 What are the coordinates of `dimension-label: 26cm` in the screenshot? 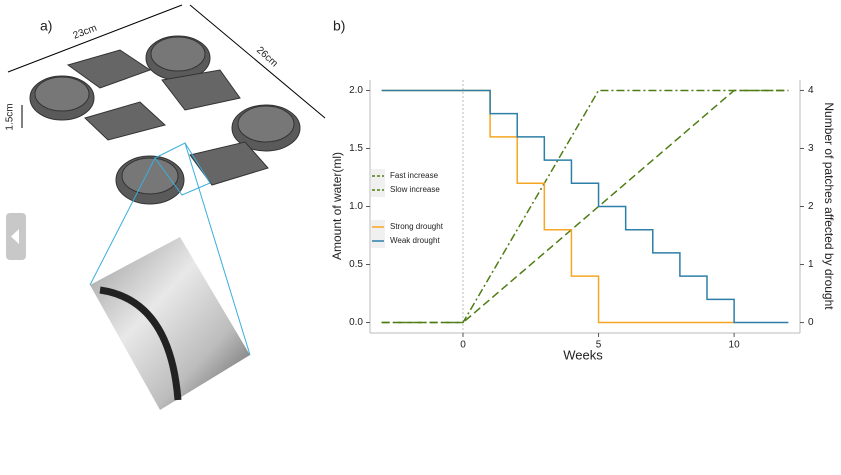 It's located at (267, 57).